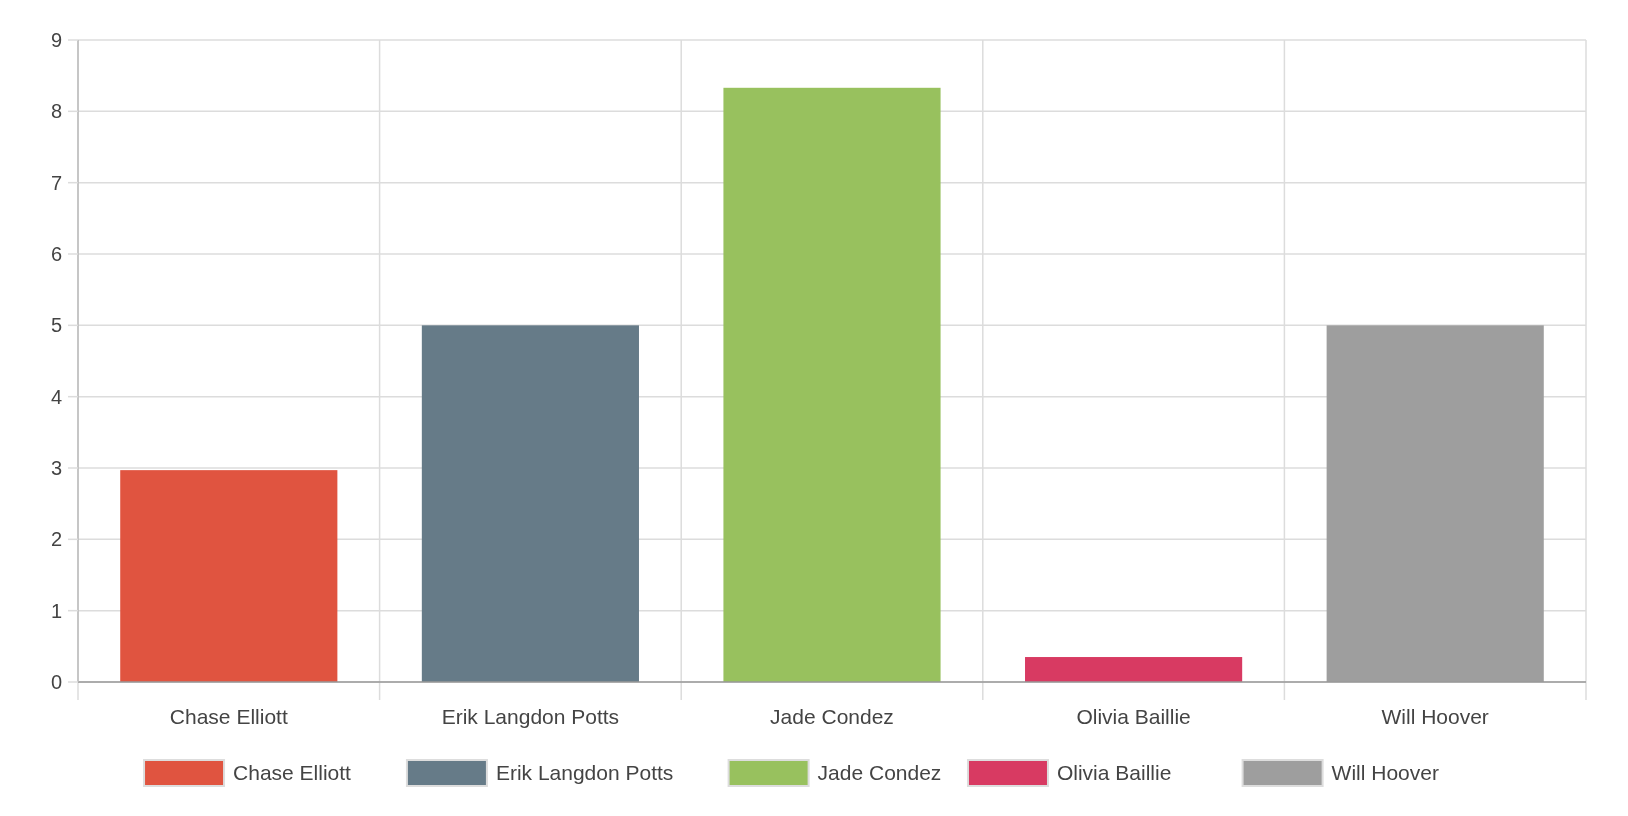 The width and height of the screenshot is (1628, 816). What do you see at coordinates (56, 468) in the screenshot?
I see `y-tick-label: 3` at bounding box center [56, 468].